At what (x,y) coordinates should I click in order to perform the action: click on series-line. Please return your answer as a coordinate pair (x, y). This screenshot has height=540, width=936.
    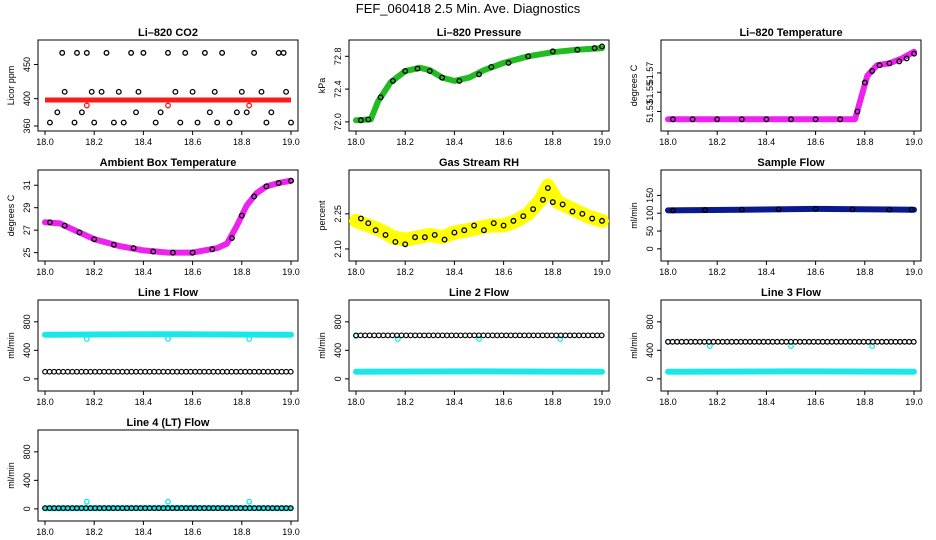
    Looking at the image, I should click on (168, 216).